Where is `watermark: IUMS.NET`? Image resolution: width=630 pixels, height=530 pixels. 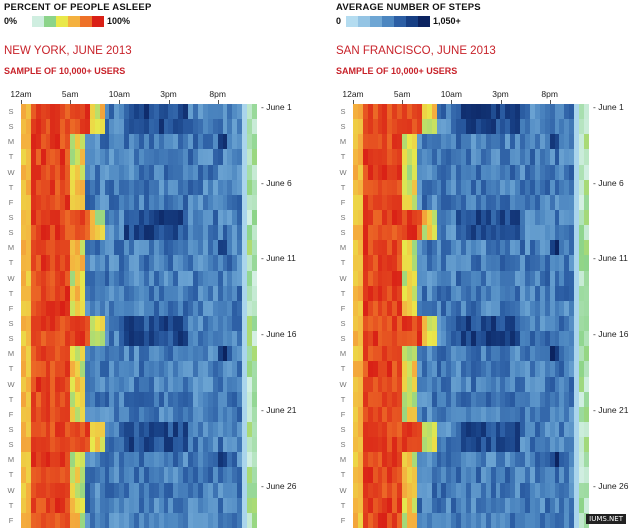 watermark: IUMS.NET is located at coordinates (606, 519).